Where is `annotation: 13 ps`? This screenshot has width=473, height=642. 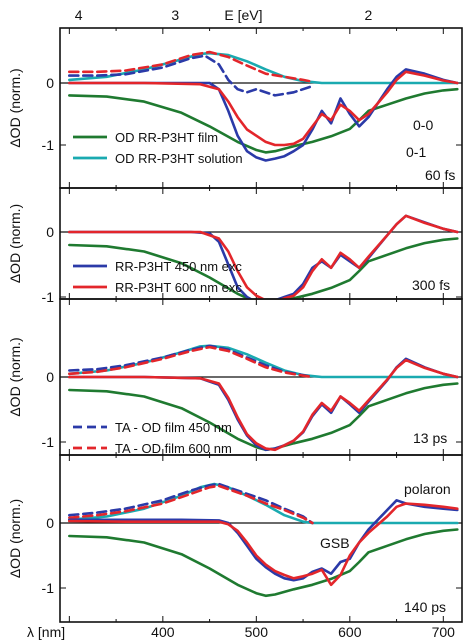 annotation: 13 ps is located at coordinates (430, 438).